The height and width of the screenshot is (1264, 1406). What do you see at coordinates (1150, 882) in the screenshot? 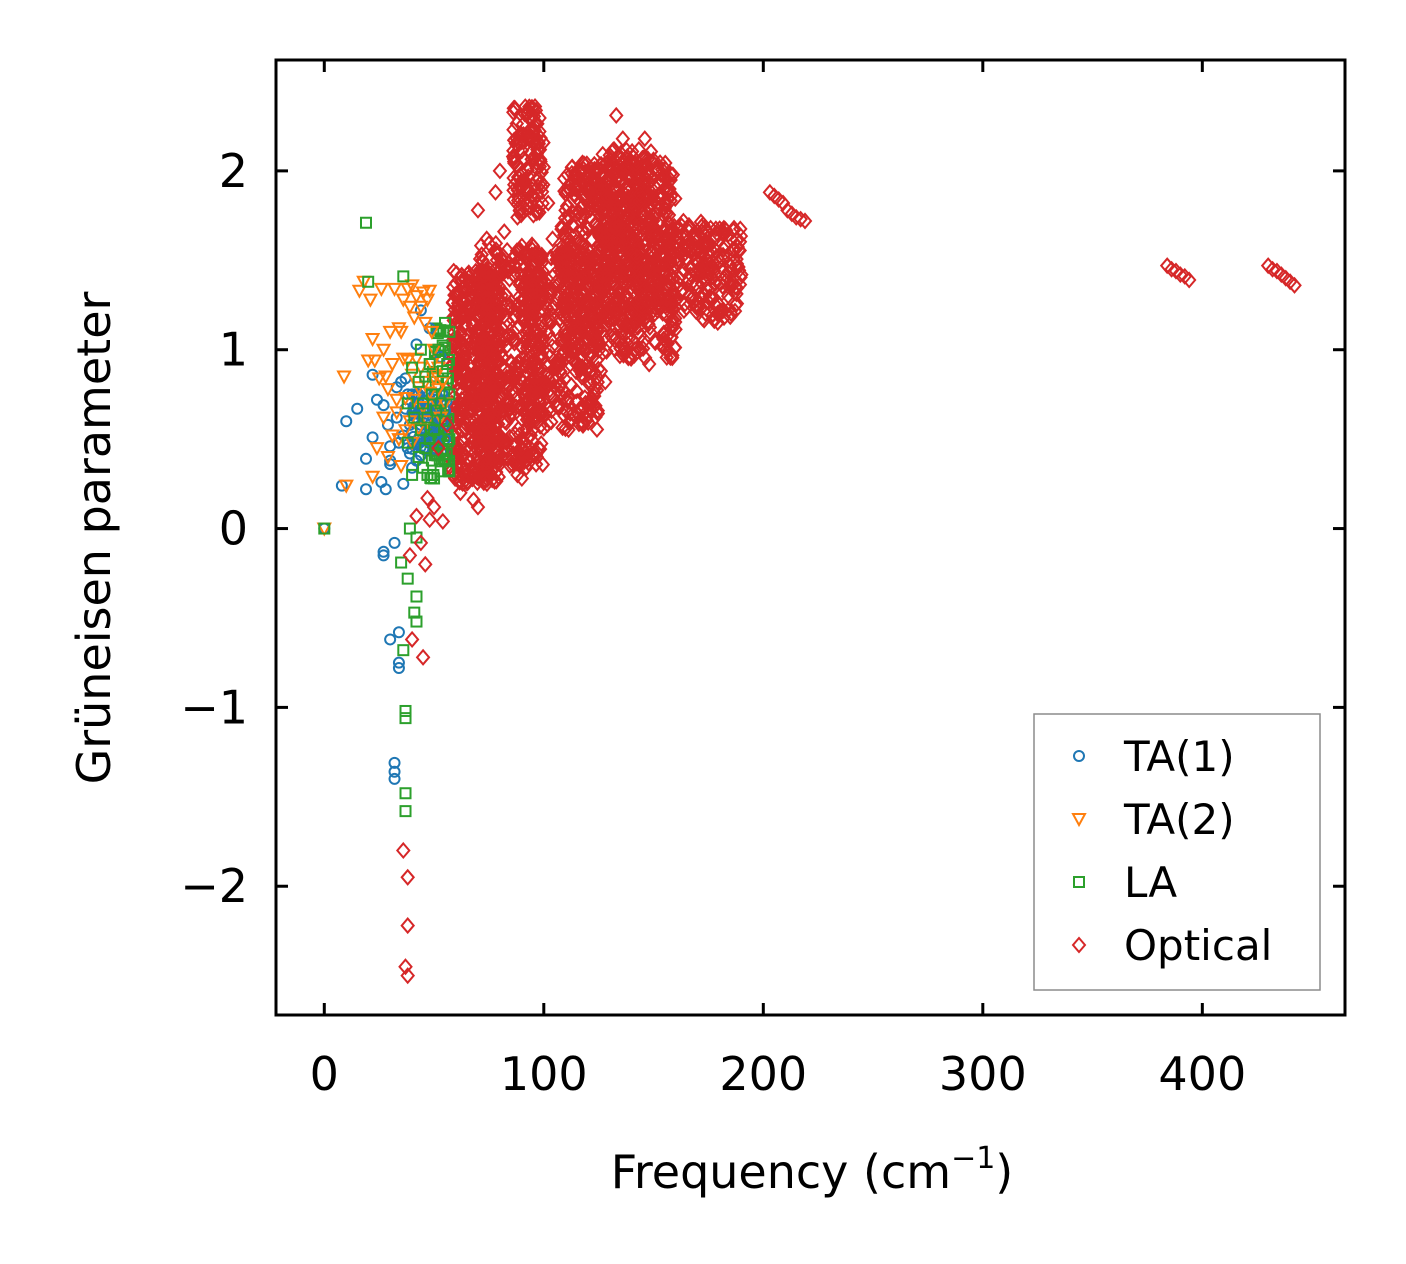
I see `legend-label: LA` at bounding box center [1150, 882].